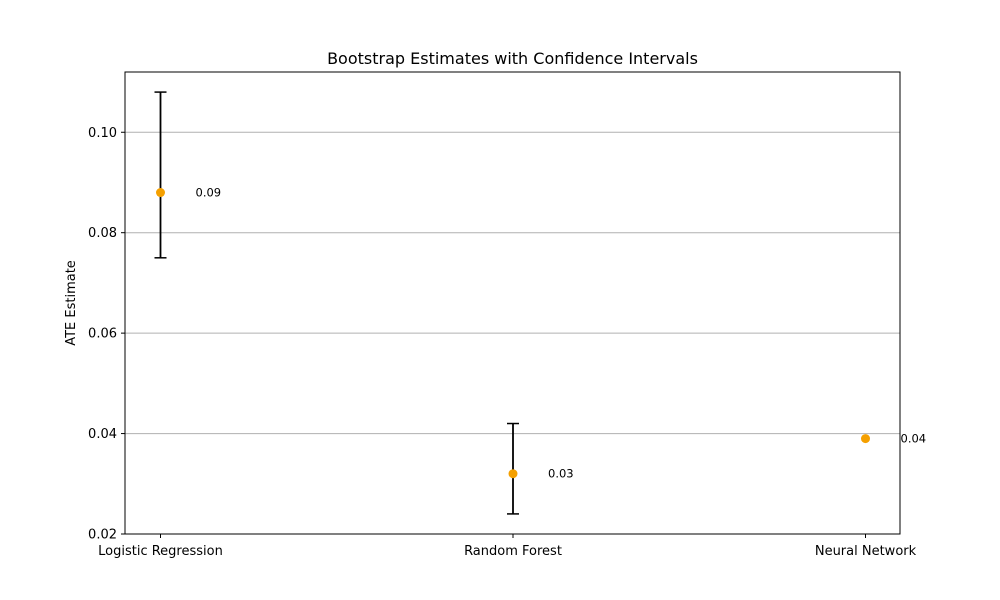 Image resolution: width=1000 pixels, height=600 pixels. I want to click on x-tick-label: Logistic Regression, so click(160, 551).